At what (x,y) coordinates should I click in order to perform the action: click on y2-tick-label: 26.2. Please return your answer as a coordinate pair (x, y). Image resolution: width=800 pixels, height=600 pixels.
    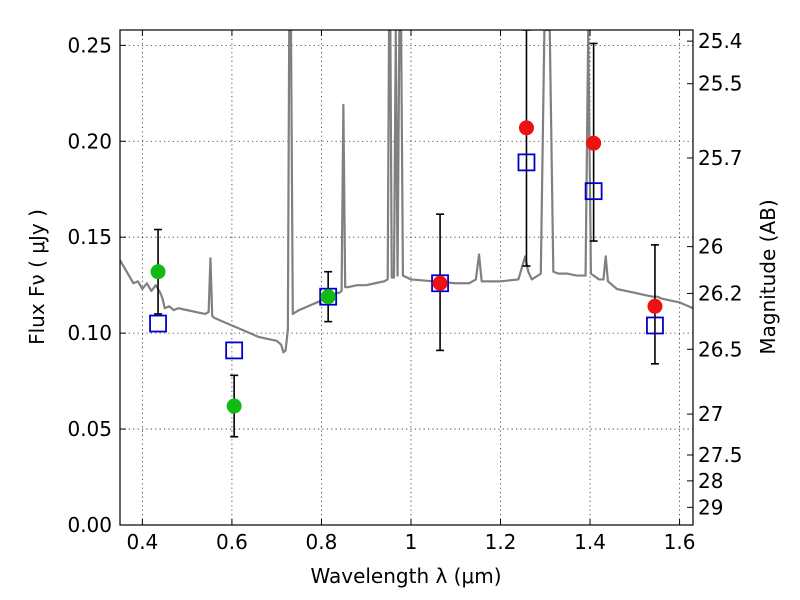
    Looking at the image, I should click on (720, 293).